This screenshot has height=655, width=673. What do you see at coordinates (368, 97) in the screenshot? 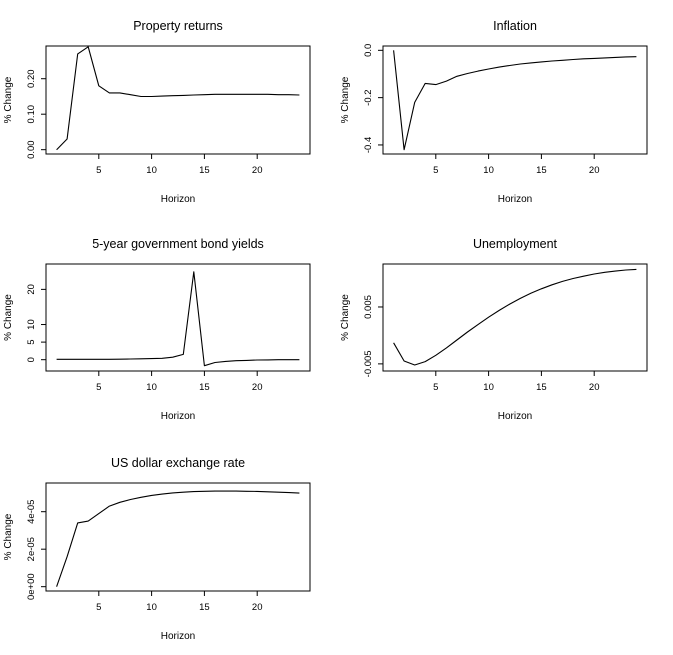
I see `y-tick-label: -0.2` at bounding box center [368, 97].